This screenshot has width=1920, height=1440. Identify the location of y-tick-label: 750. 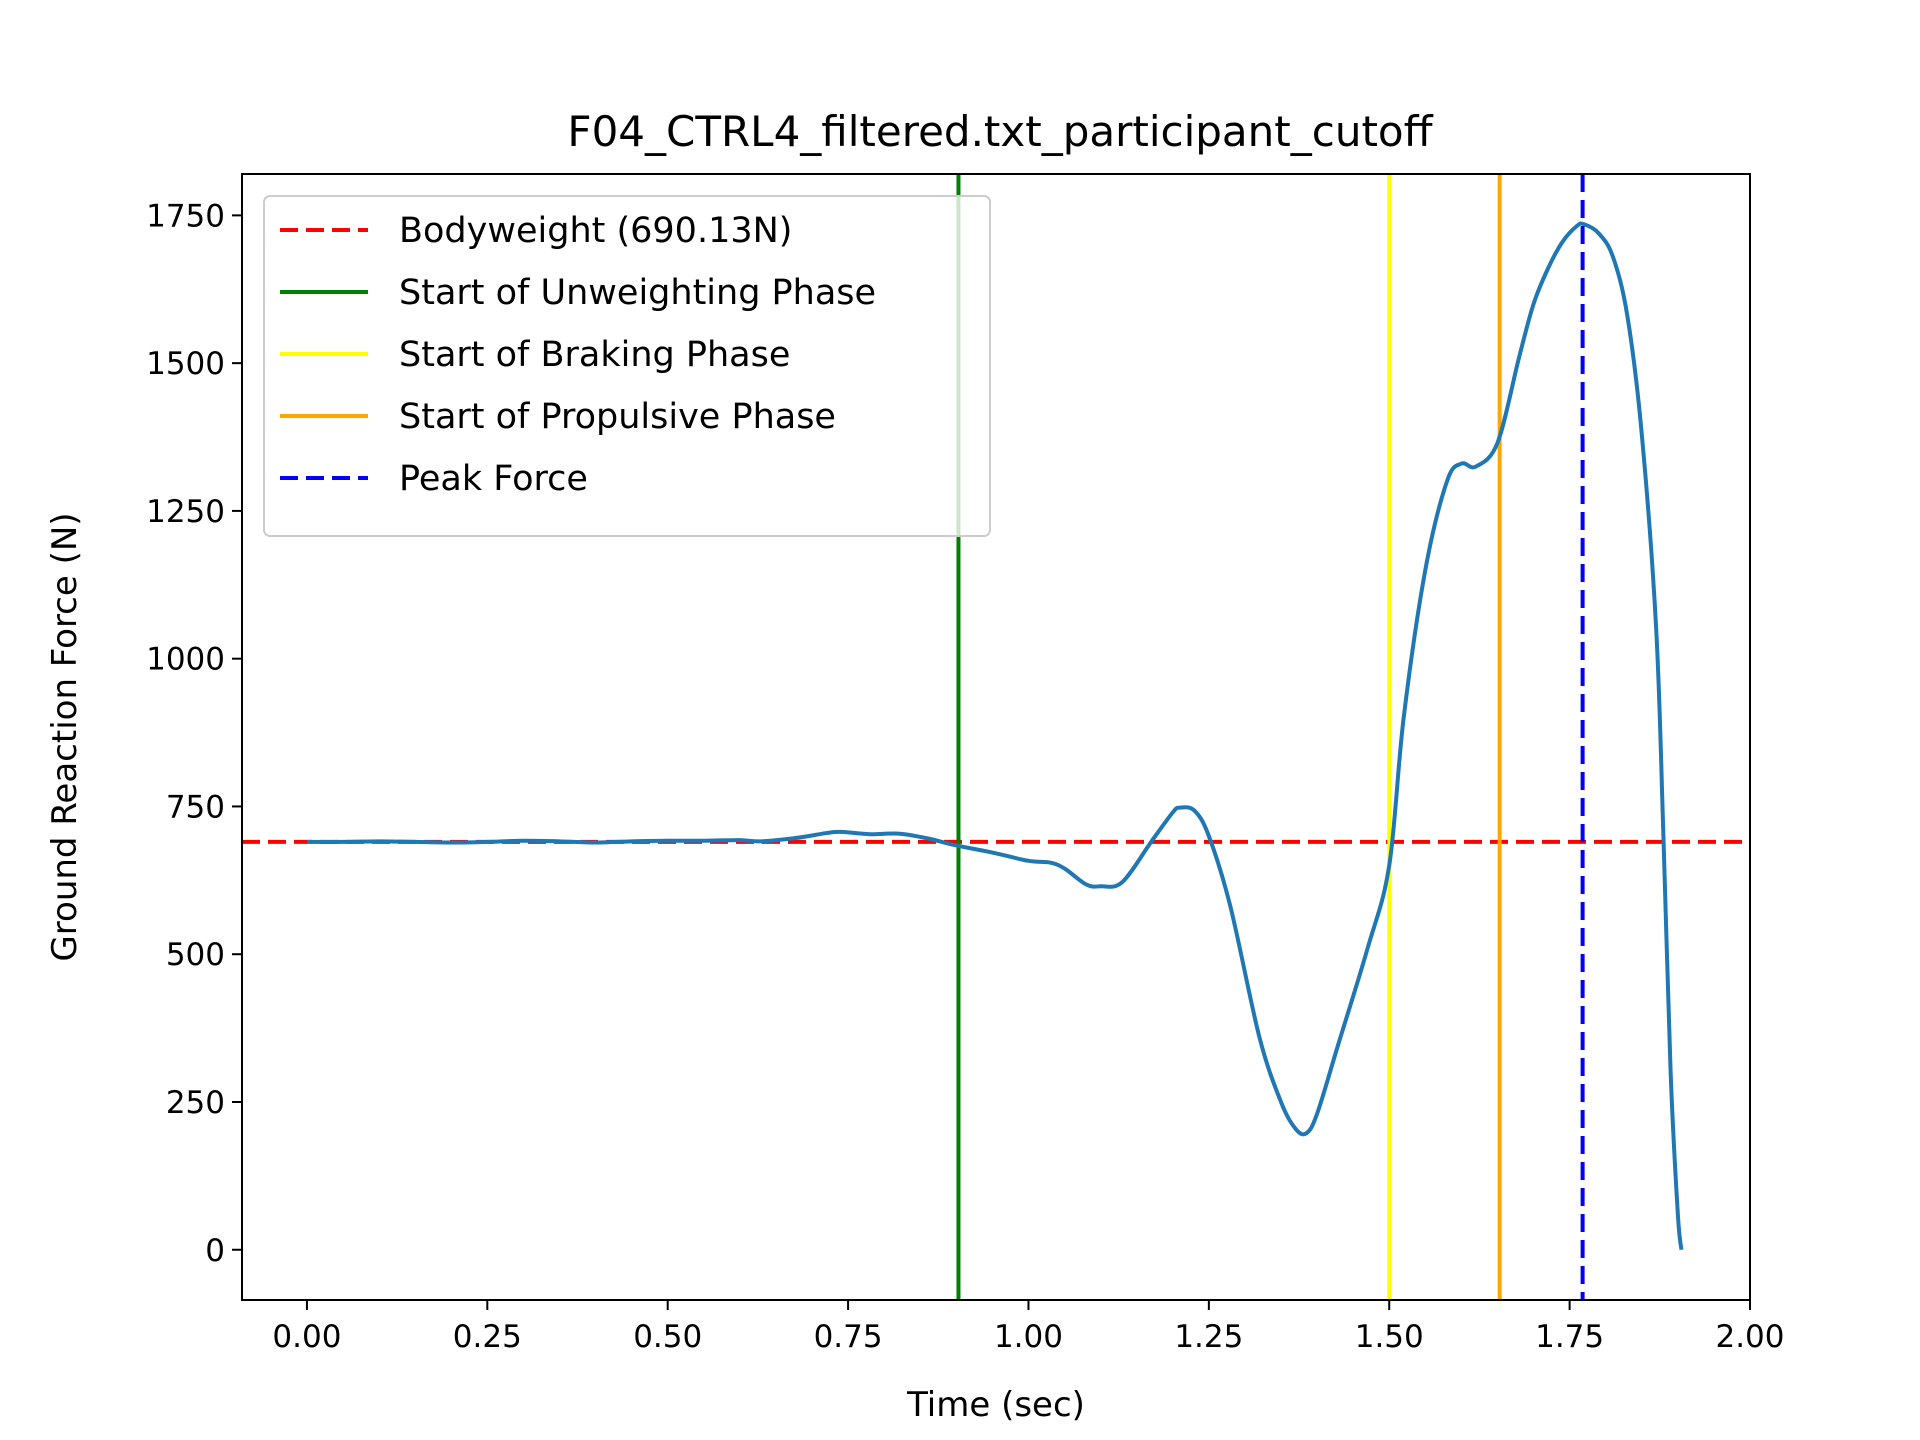
(195, 807).